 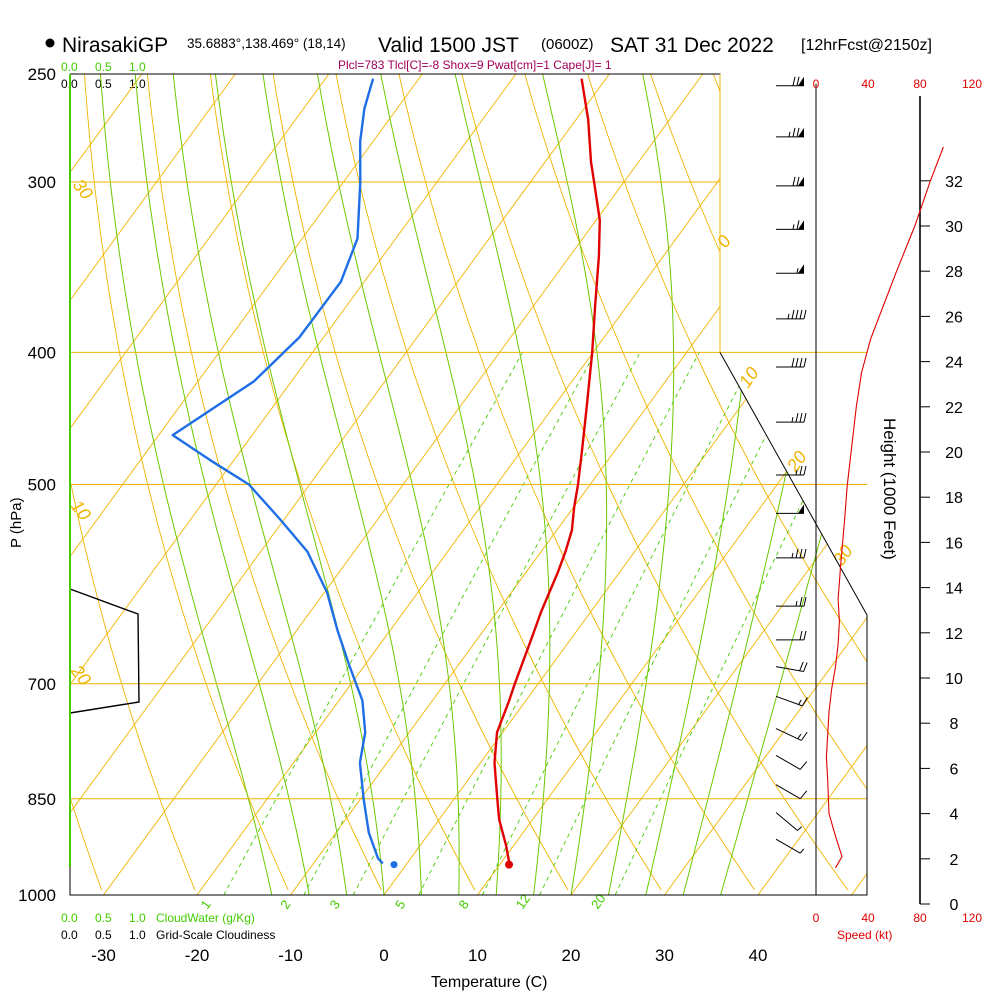 What do you see at coordinates (103, 918) in the screenshot?
I see `cw-tick-bottom: 0.5` at bounding box center [103, 918].